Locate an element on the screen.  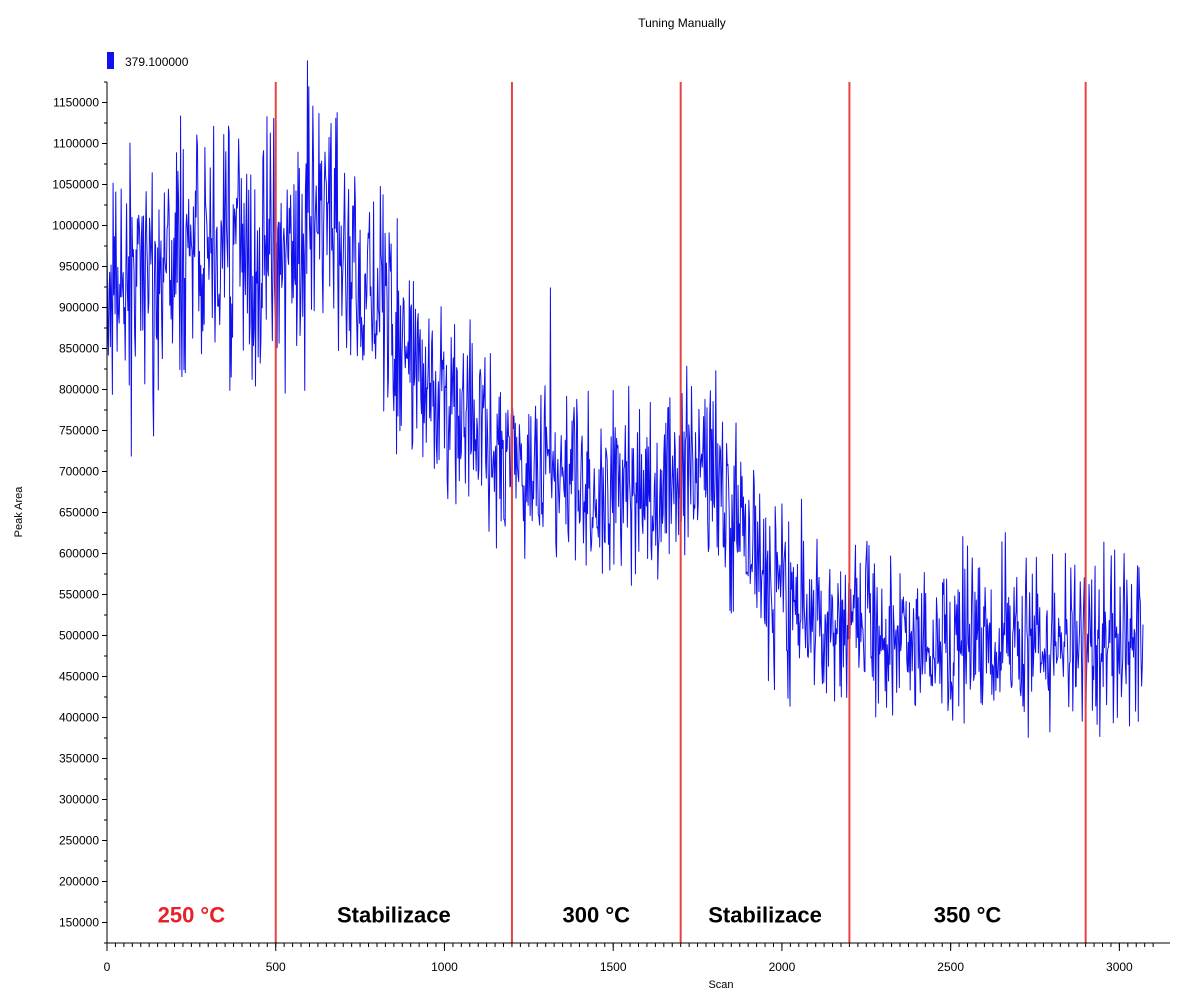
chart-title: Tuning Manually is located at coordinates (682, 23).